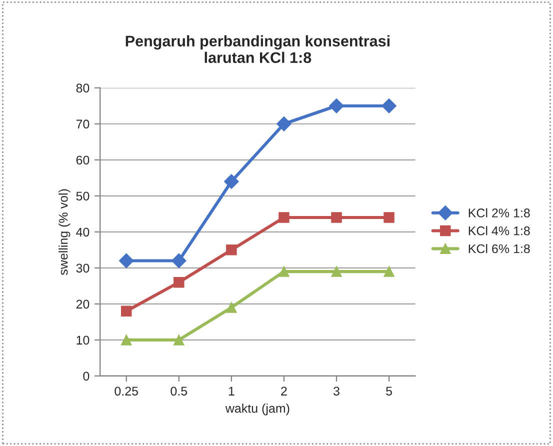 The width and height of the screenshot is (553, 446). Describe the element at coordinates (83, 196) in the screenshot. I see `y-tick-label: 50` at that location.